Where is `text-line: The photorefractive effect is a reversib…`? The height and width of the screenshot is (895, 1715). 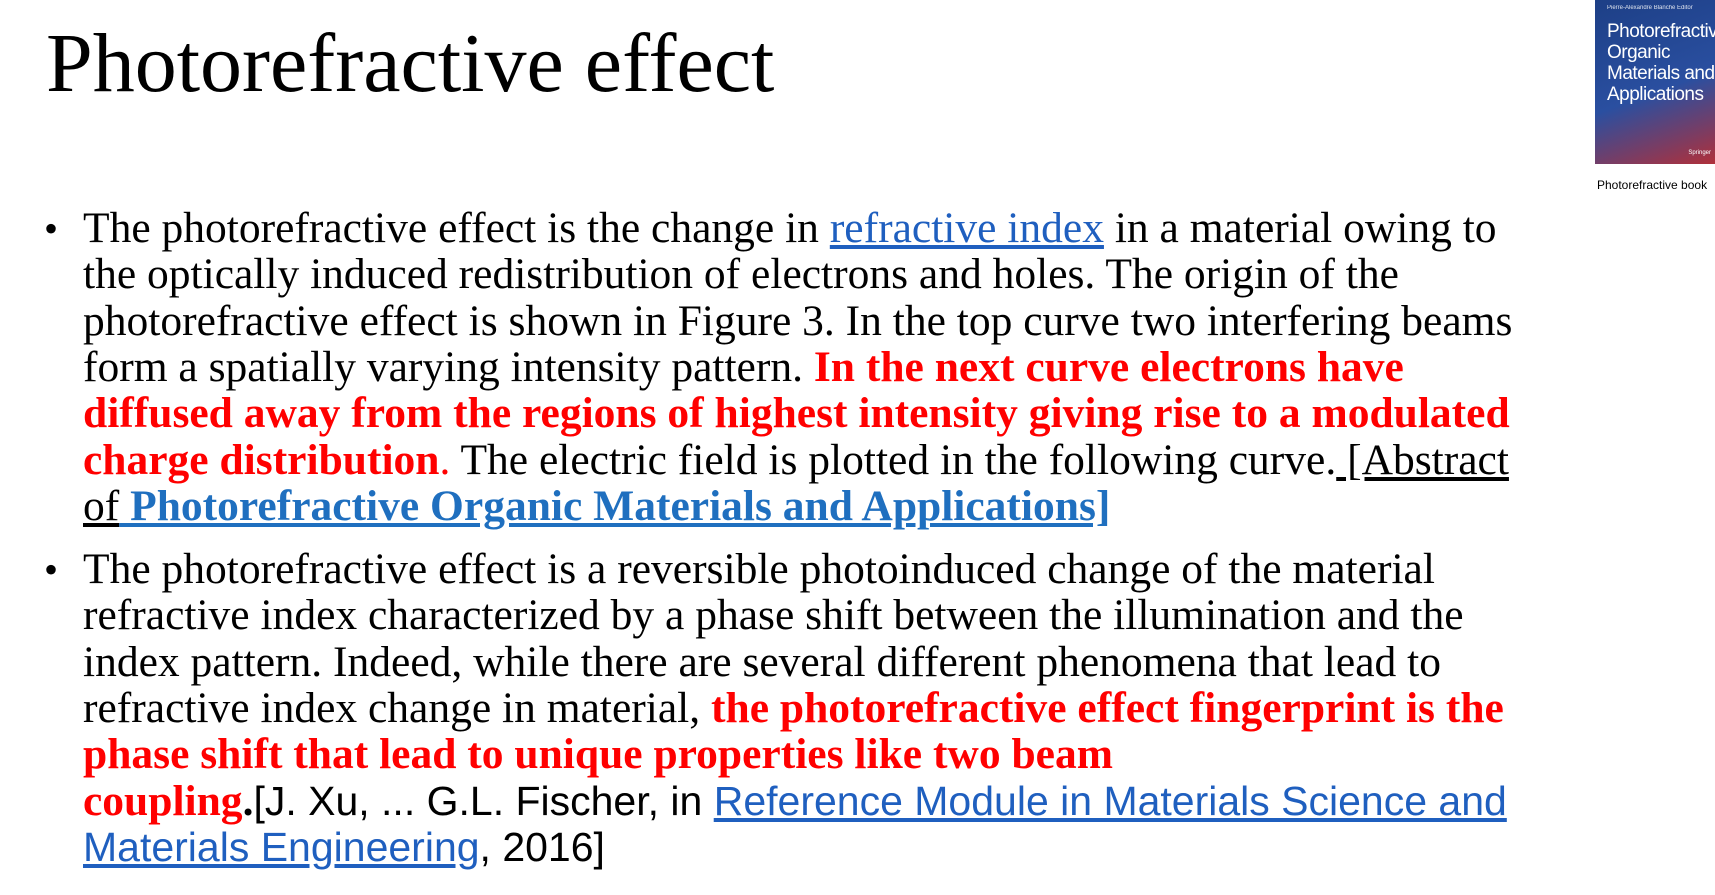 text-line: The photorefractive effect is a reversib… is located at coordinates (759, 569).